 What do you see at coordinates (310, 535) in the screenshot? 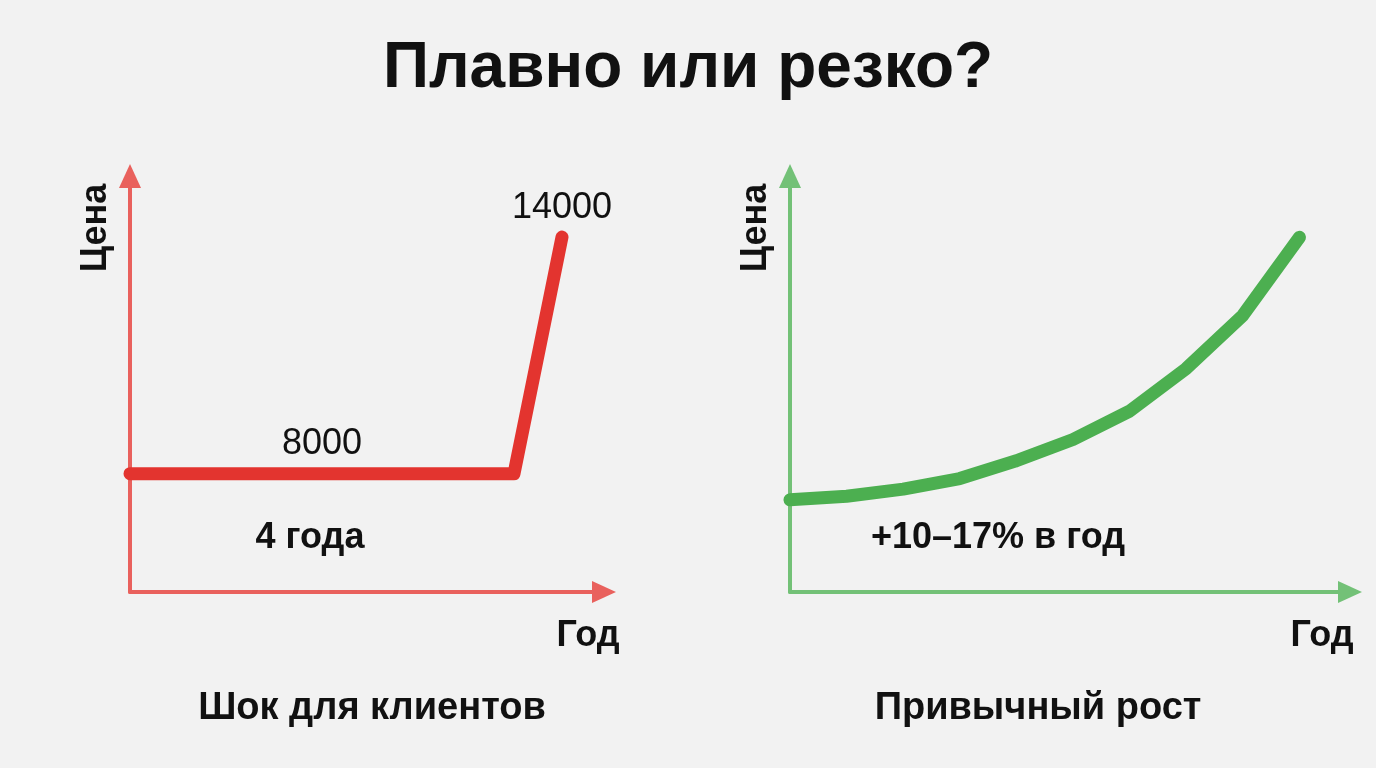
I see `annotation: 4 года` at bounding box center [310, 535].